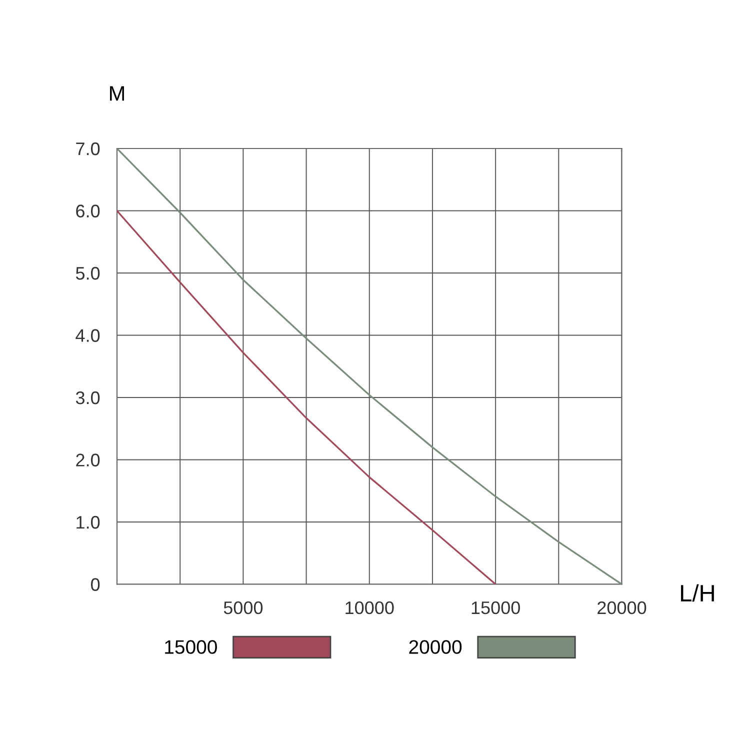 Image resolution: width=750 pixels, height=750 pixels. What do you see at coordinates (435, 647) in the screenshot?
I see `legend-label: 20000` at bounding box center [435, 647].